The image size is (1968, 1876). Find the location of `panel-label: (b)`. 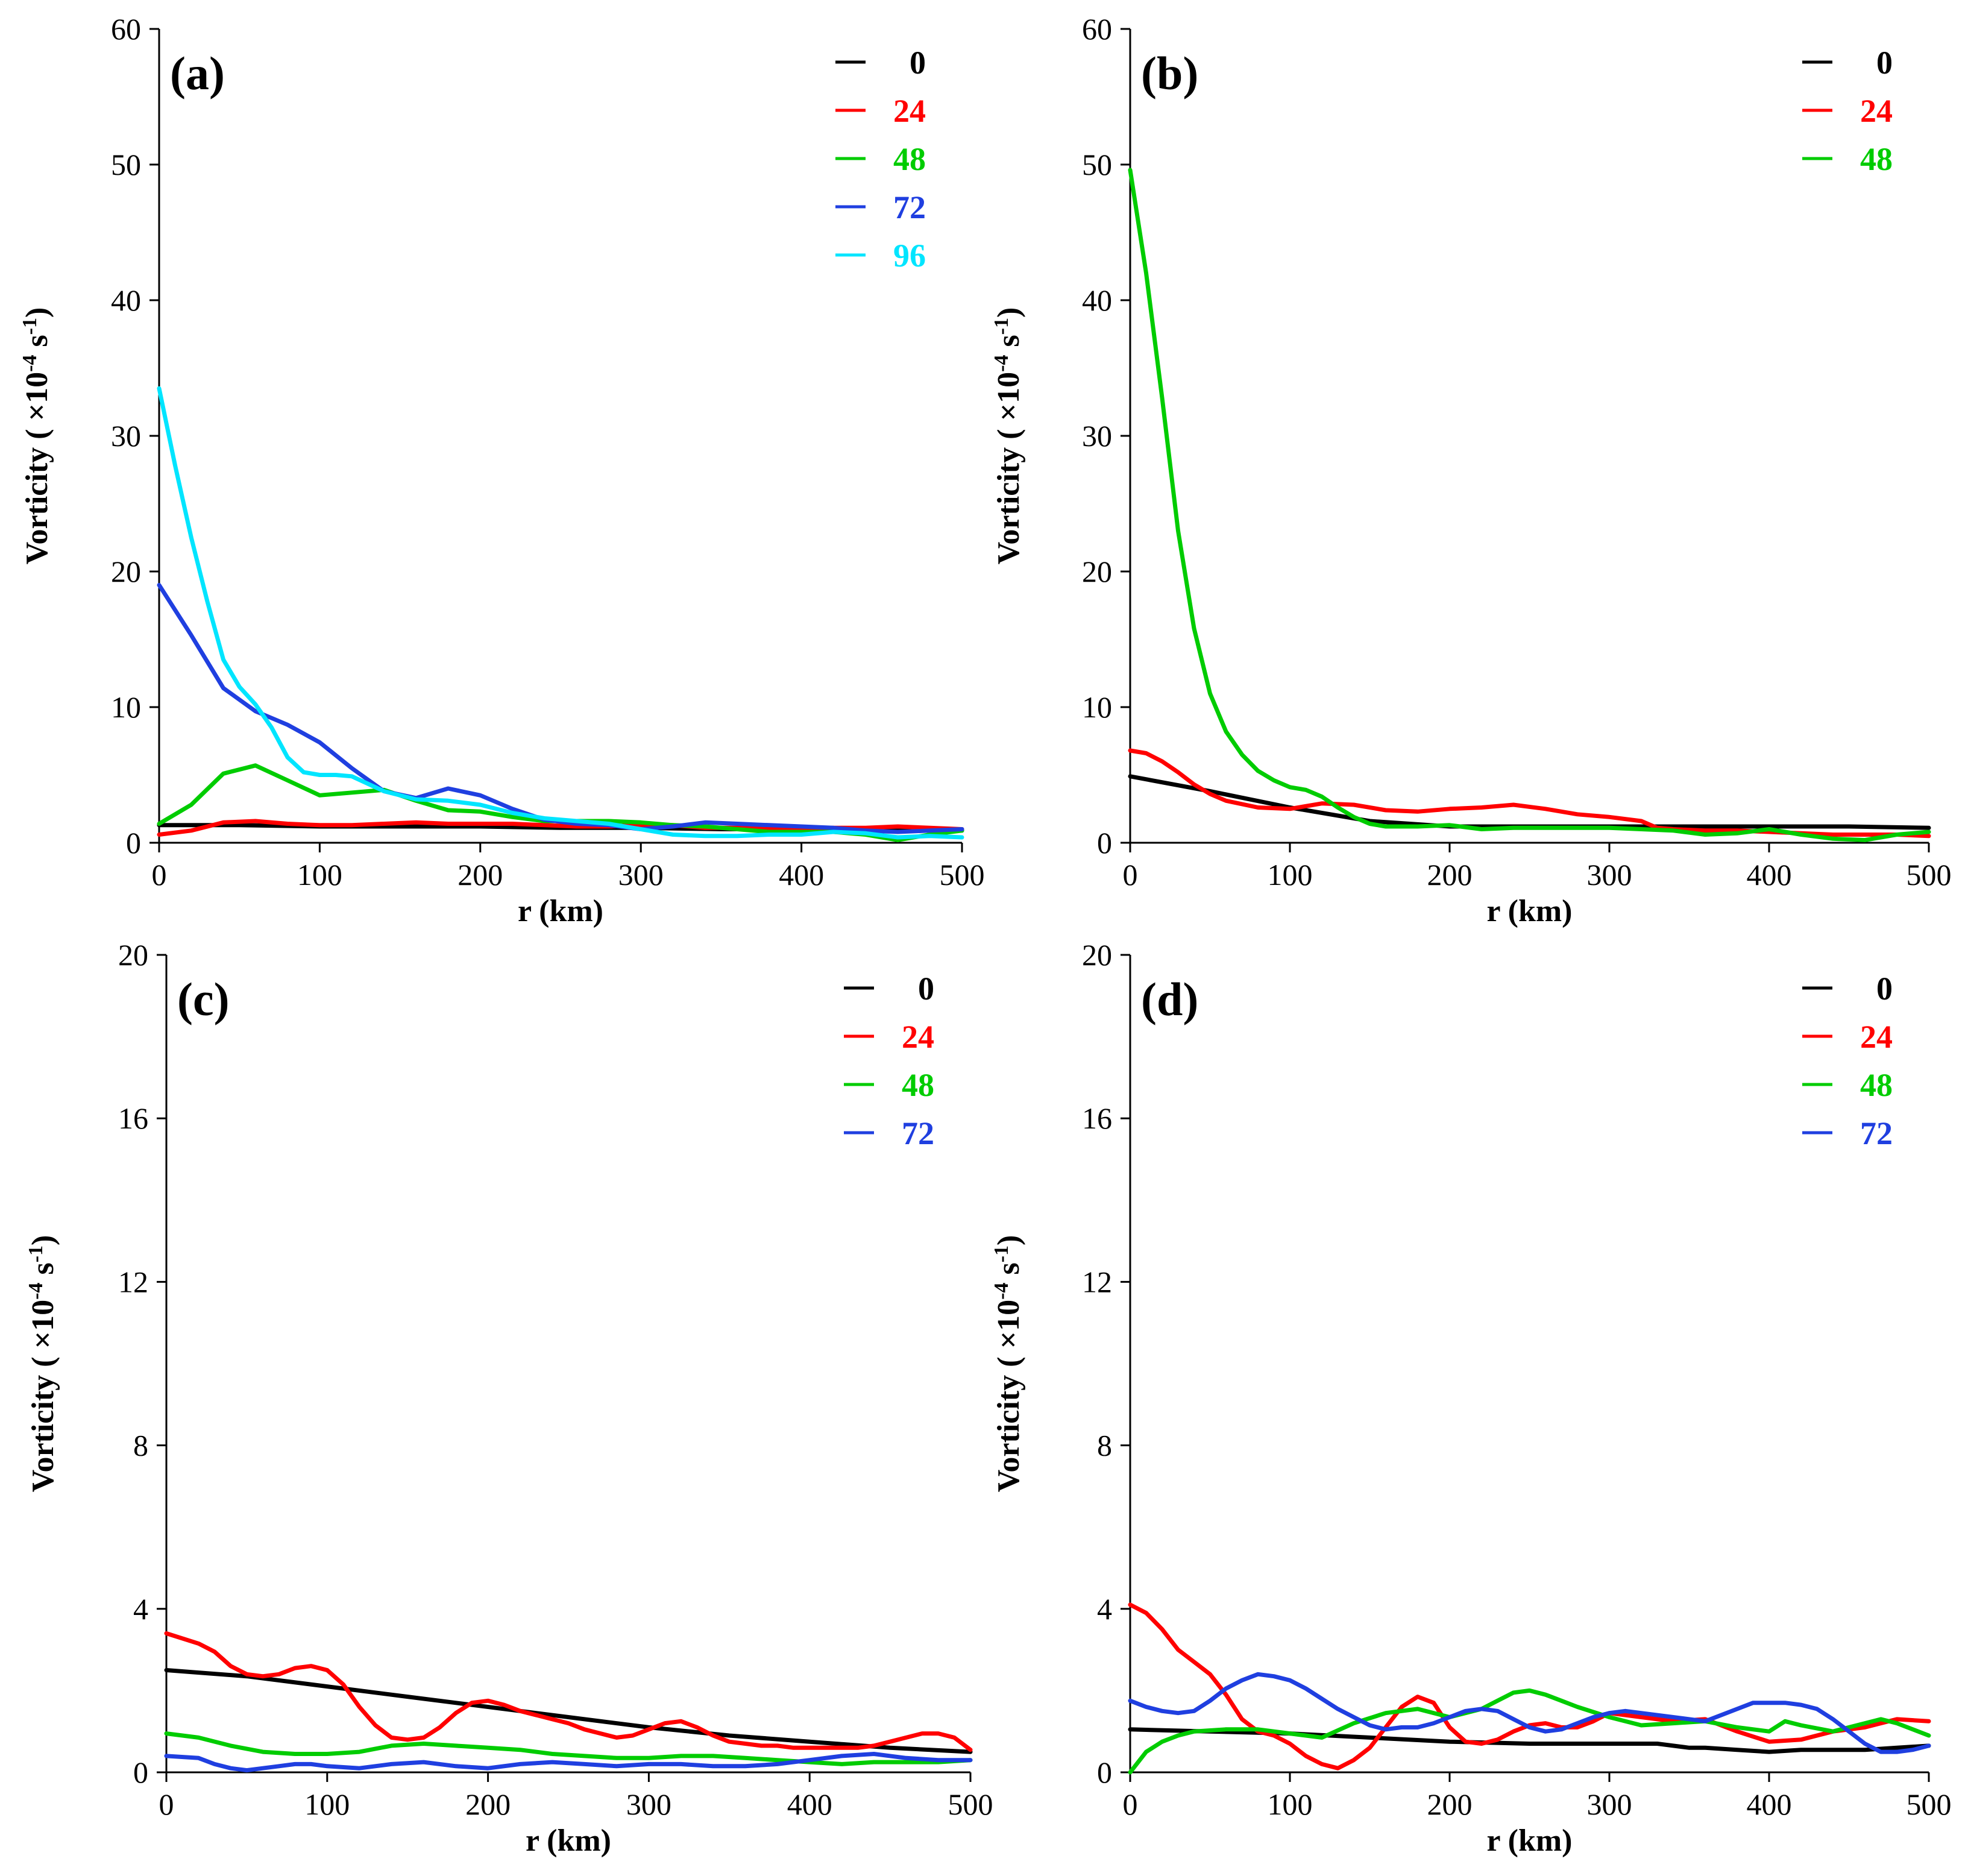

panel-label: (b) is located at coordinates (1169, 73).